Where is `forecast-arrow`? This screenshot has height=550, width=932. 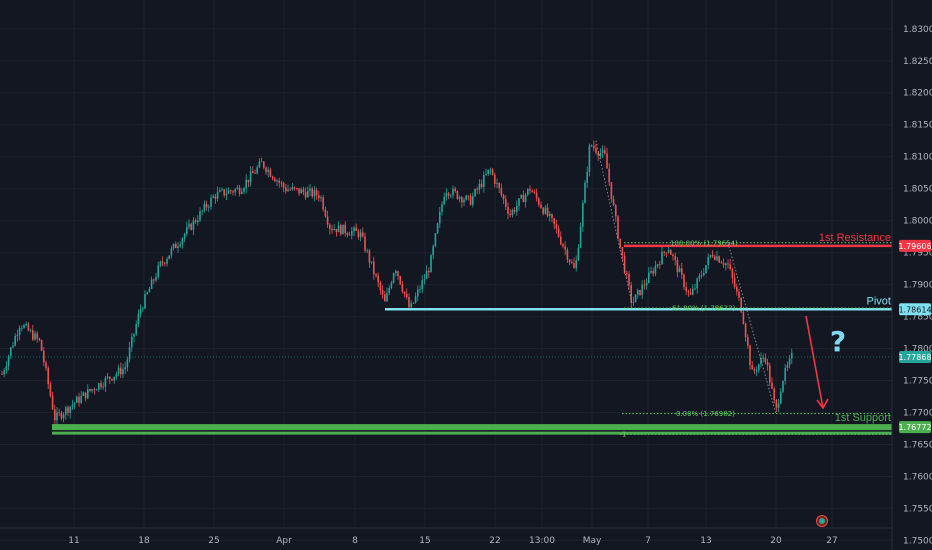
forecast-arrow is located at coordinates (814, 362).